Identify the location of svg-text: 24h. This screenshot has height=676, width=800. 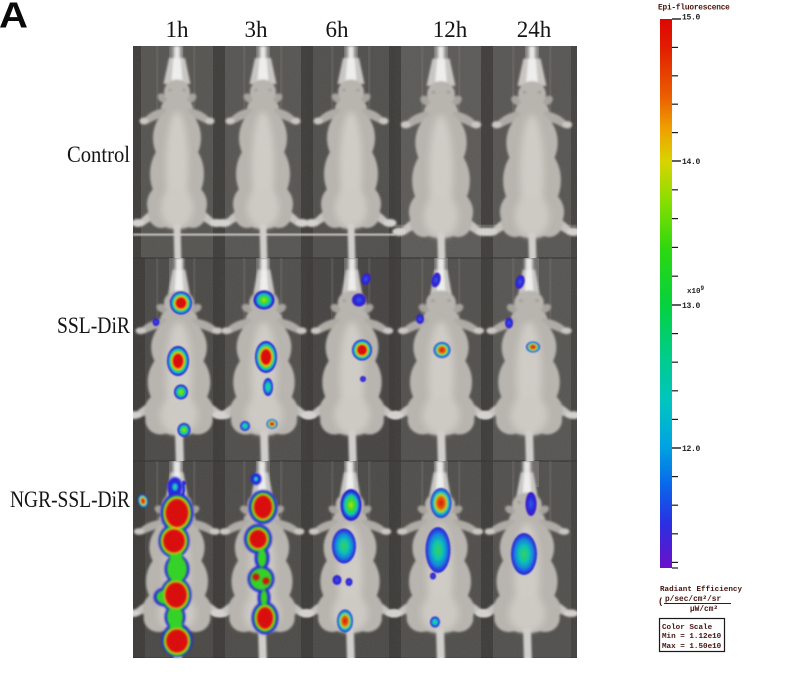
(534, 29).